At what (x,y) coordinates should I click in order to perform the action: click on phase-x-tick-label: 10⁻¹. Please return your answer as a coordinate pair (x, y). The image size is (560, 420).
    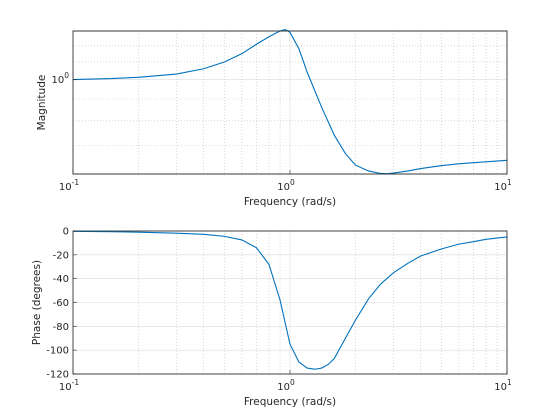
    Looking at the image, I should click on (69, 385).